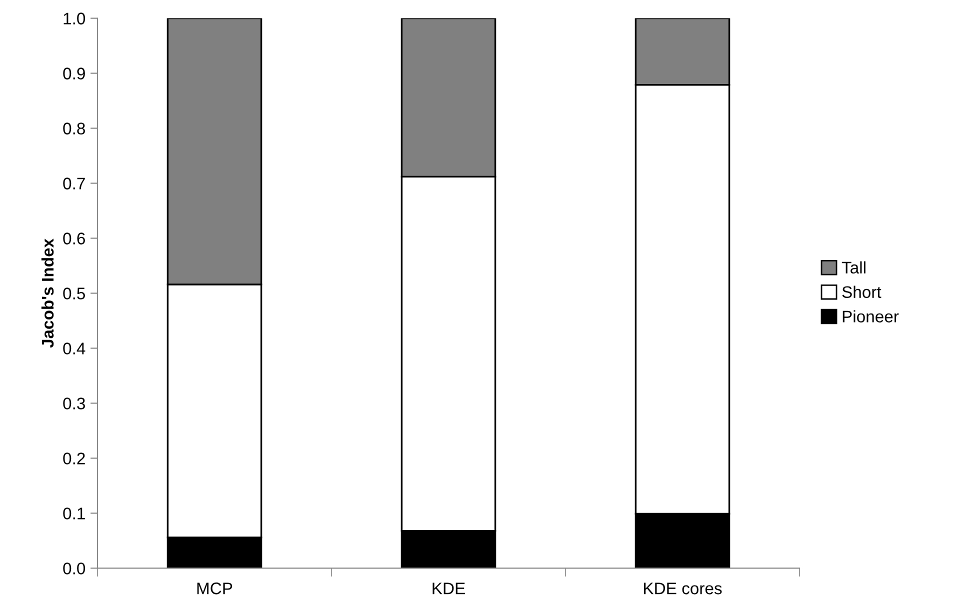  What do you see at coordinates (47, 293) in the screenshot?
I see `y-axis-title: Jacob's Index` at bounding box center [47, 293].